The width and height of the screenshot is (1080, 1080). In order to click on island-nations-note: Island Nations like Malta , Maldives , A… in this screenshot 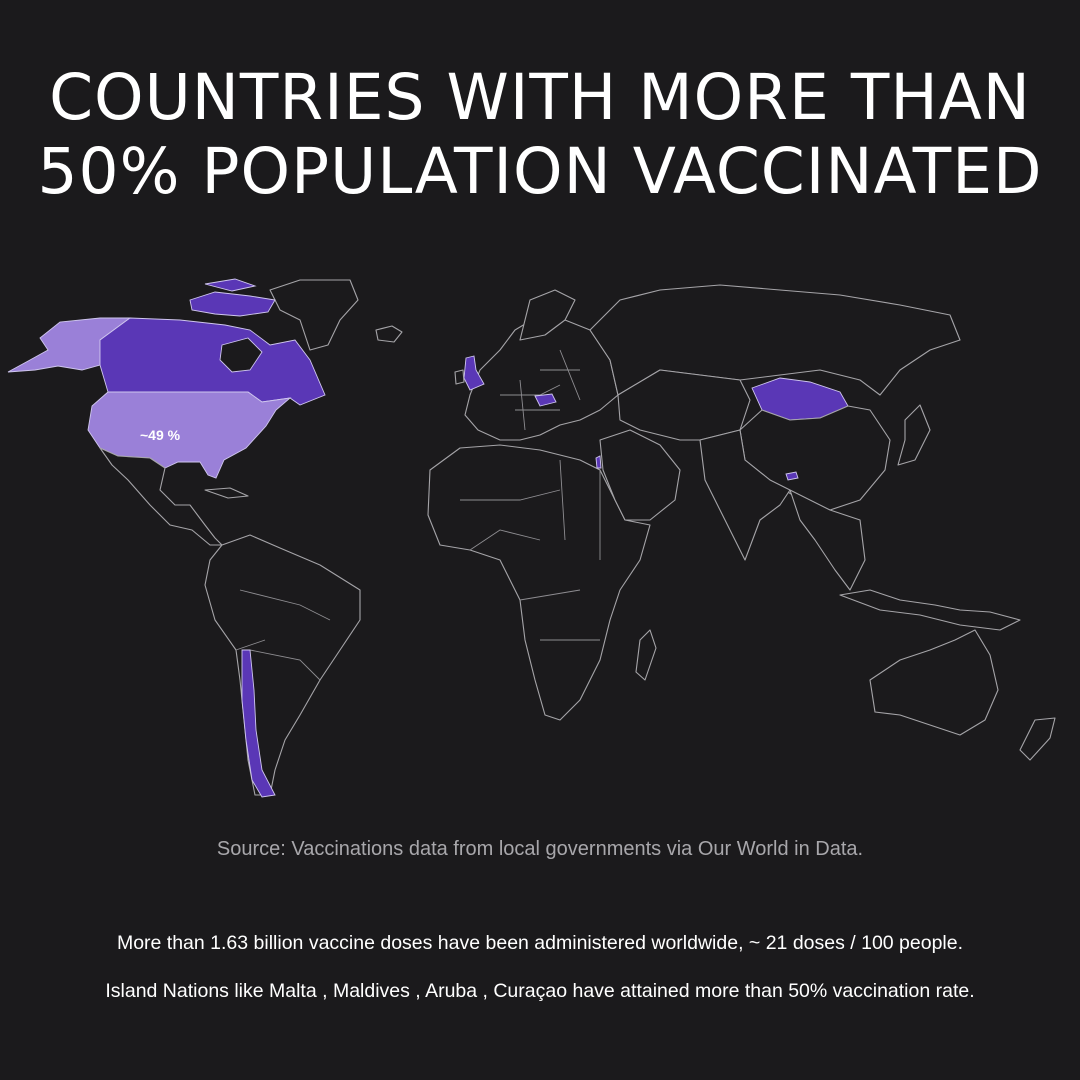, I will do `click(540, 991)`.